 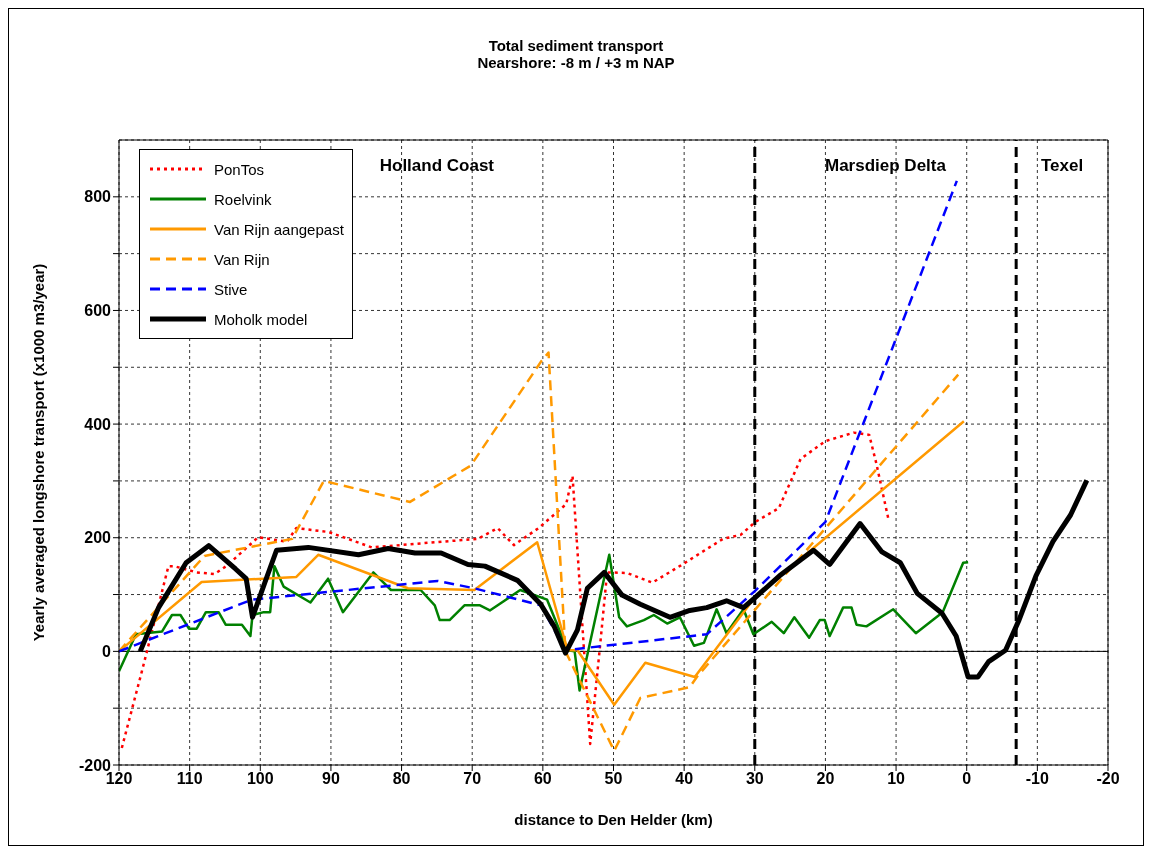 What do you see at coordinates (896, 779) in the screenshot?
I see `x-tick-label: 10` at bounding box center [896, 779].